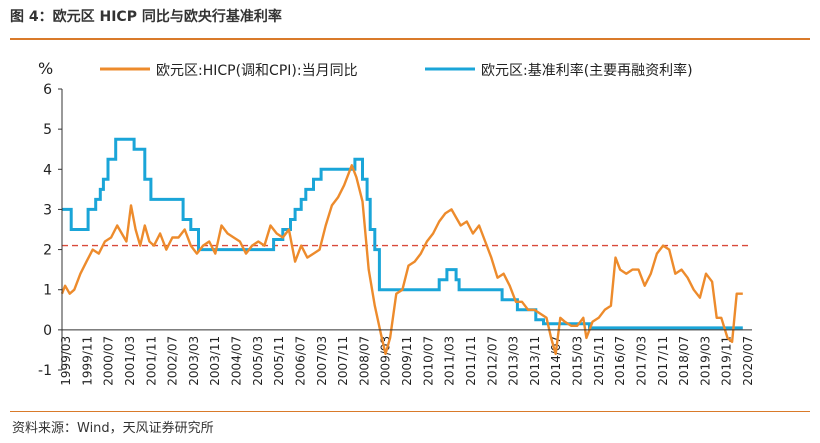  What do you see at coordinates (257, 71) in the screenshot?
I see `legend-label-hicp: 欧元区:HICP(调和CPI):当月同比` at bounding box center [257, 71].